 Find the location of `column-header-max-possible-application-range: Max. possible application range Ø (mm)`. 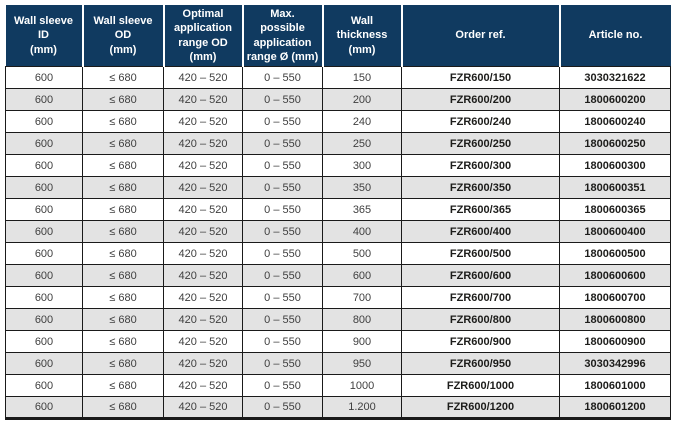

column-header-max-possible-application-range: Max. possible application range Ø (mm) is located at coordinates (282, 36).